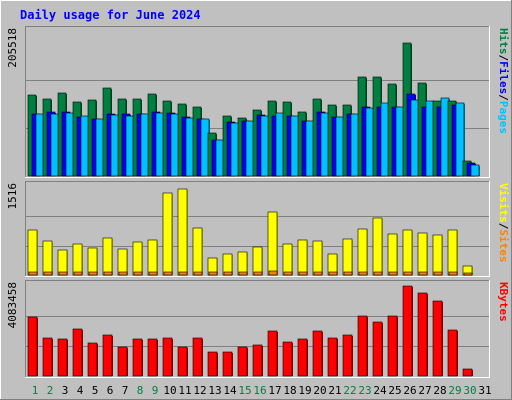 This screenshot has height=400, width=512. What do you see at coordinates (244, 390) in the screenshot?
I see `x-tick-label-15: 15` at bounding box center [244, 390].